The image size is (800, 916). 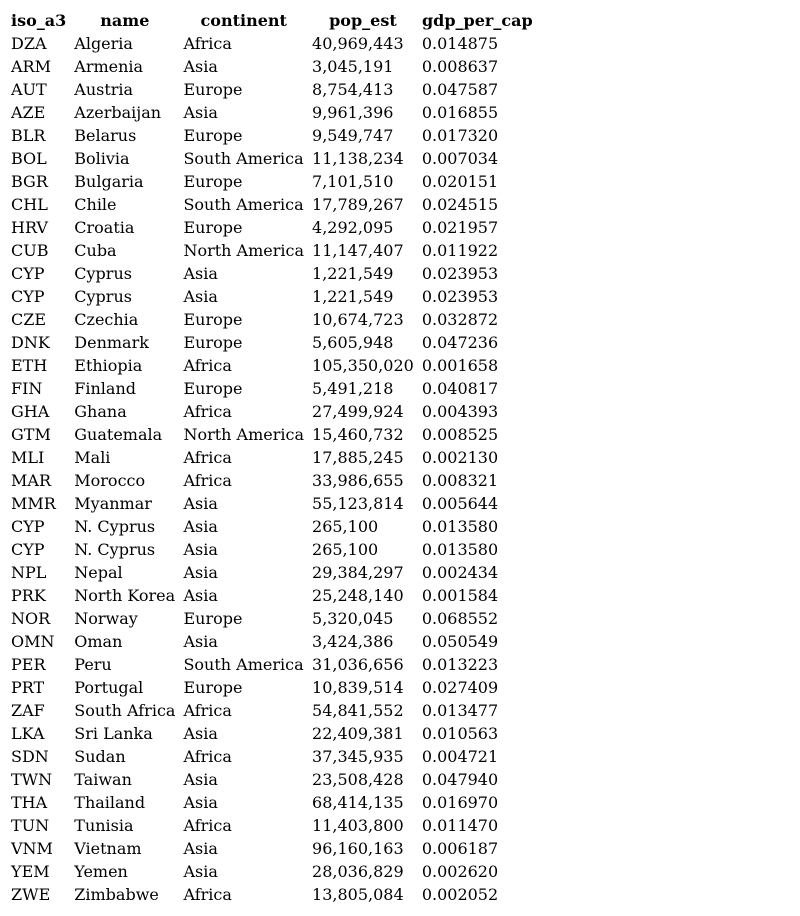 What do you see at coordinates (29, 204) in the screenshot?
I see `cell-iso-a3: CHL` at bounding box center [29, 204].